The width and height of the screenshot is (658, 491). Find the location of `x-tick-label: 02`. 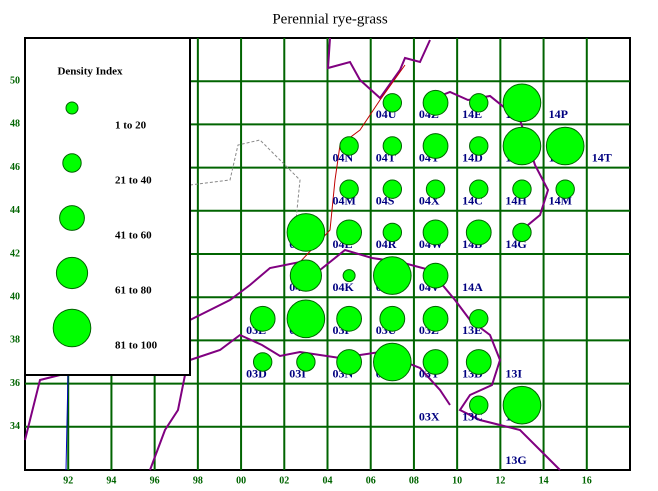

x-tick-label: 02 is located at coordinates (284, 480).